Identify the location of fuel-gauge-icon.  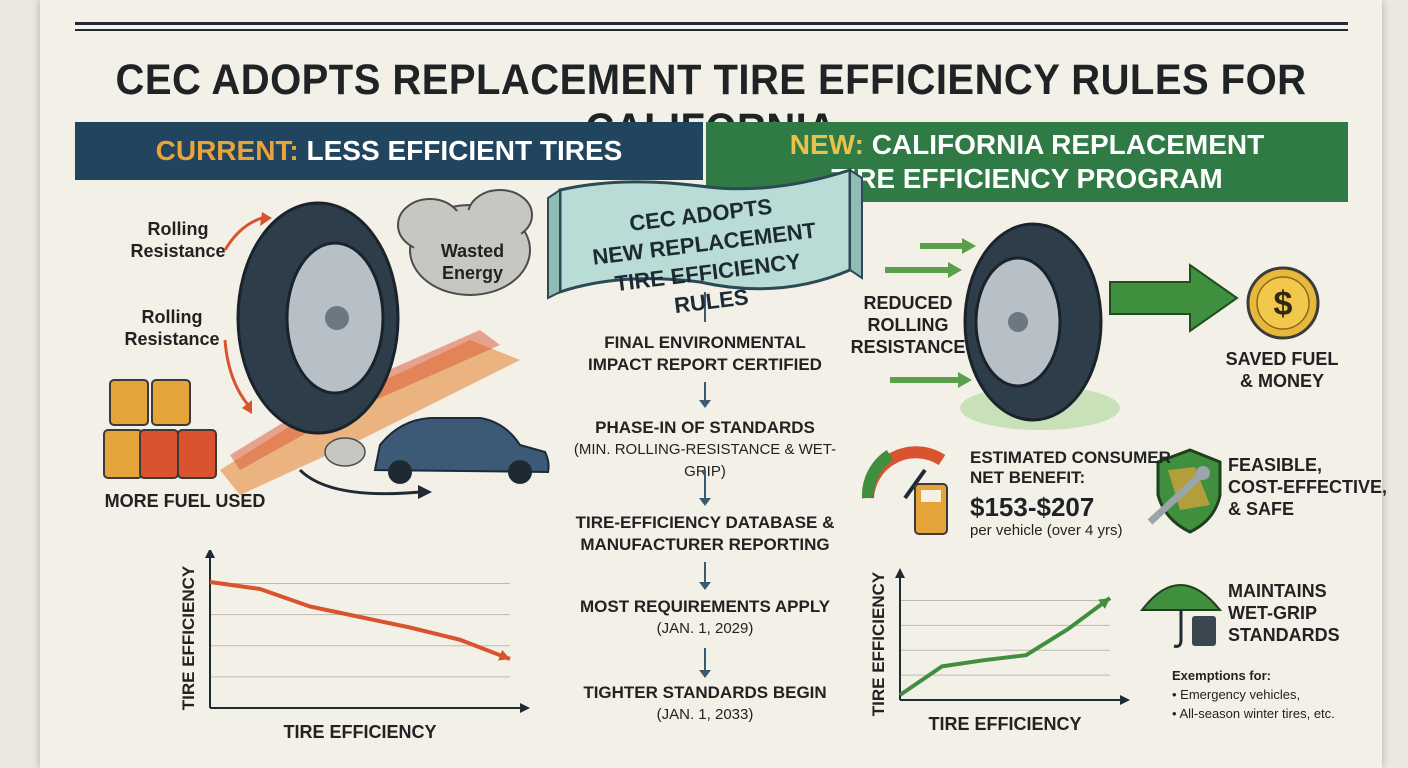
(904, 490).